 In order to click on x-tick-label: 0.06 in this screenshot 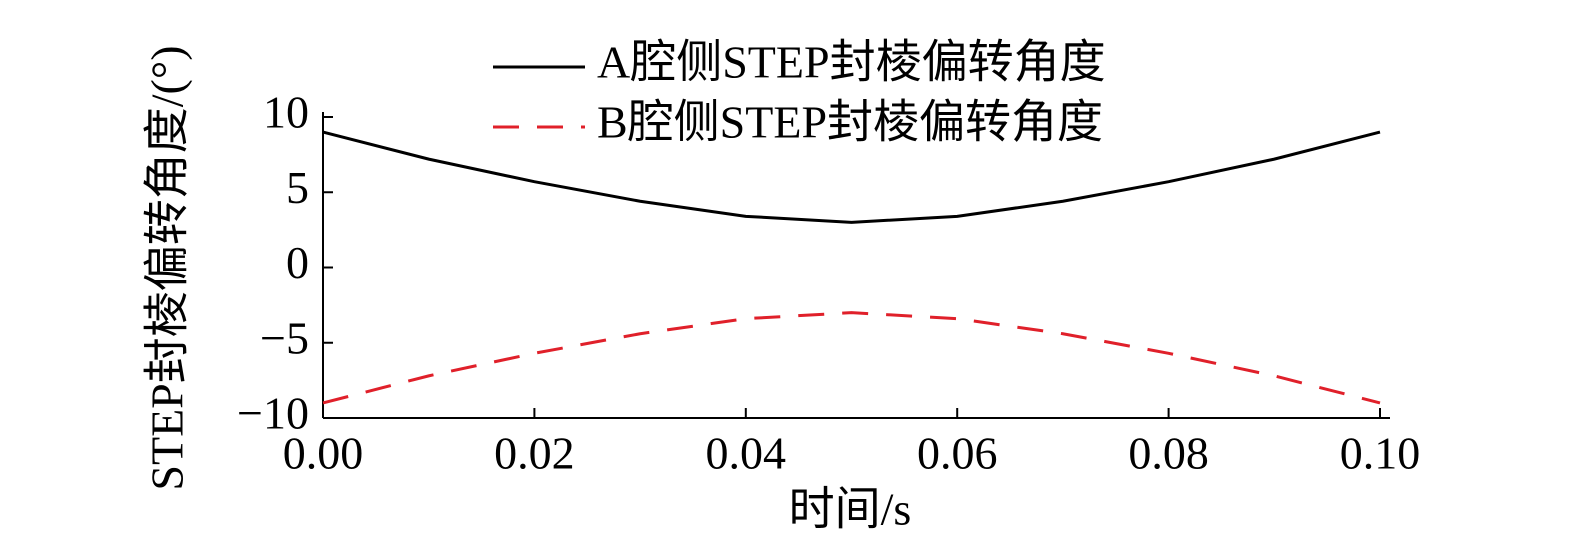, I will do `click(957, 453)`.